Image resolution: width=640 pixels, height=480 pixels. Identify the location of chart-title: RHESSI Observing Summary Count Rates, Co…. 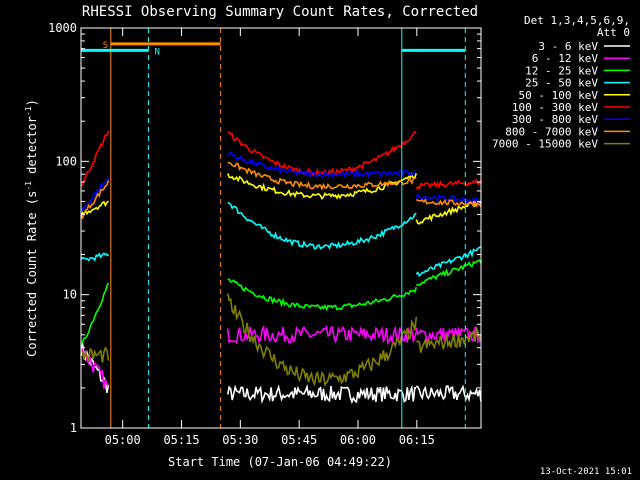
(280, 12).